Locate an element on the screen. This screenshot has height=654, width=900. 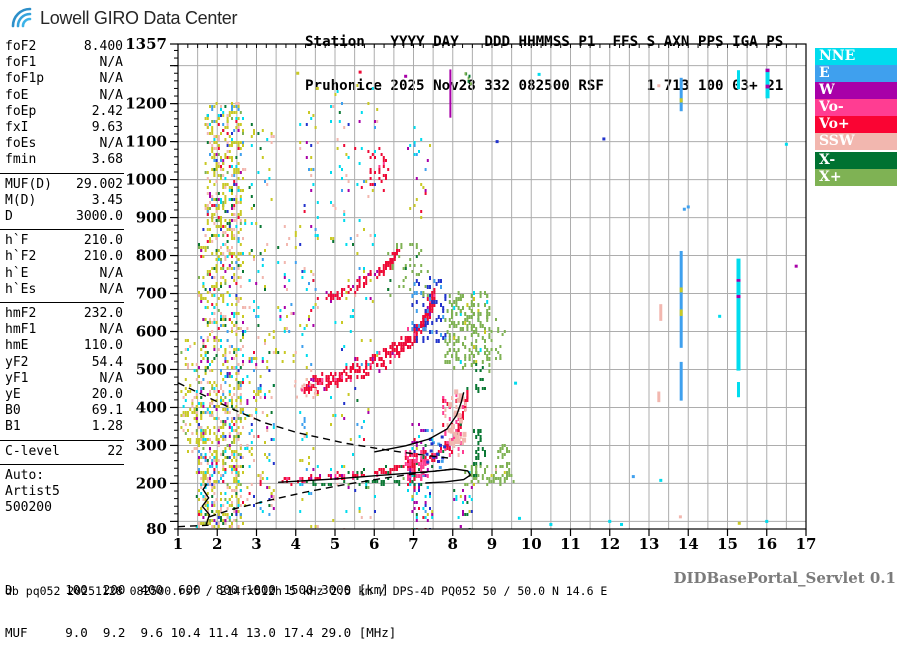
param-label: foF1p is located at coordinates (25, 79).